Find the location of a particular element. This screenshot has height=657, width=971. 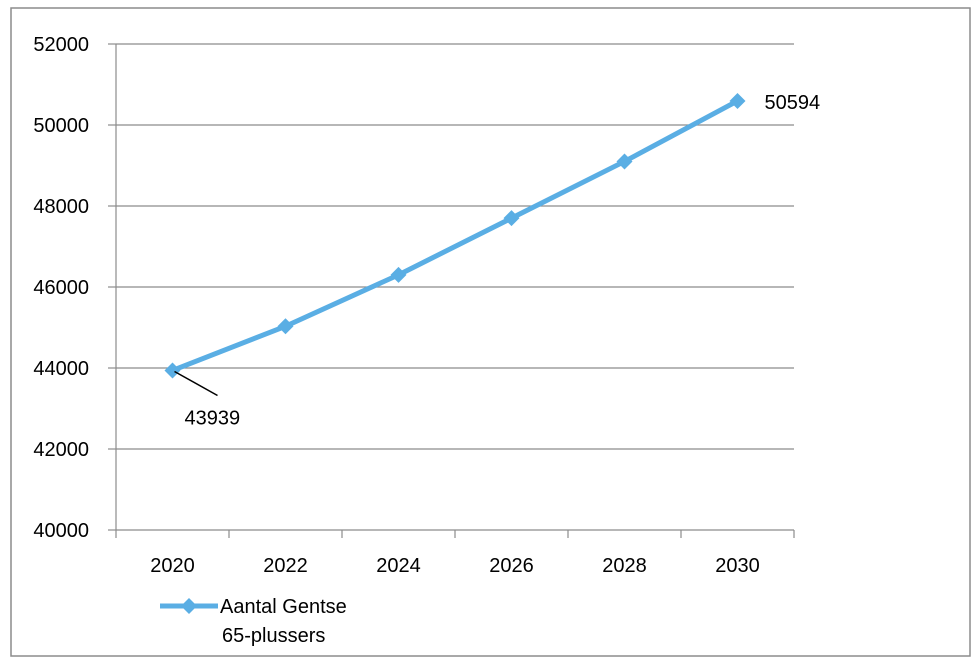

data-point-2022 is located at coordinates (285, 326).